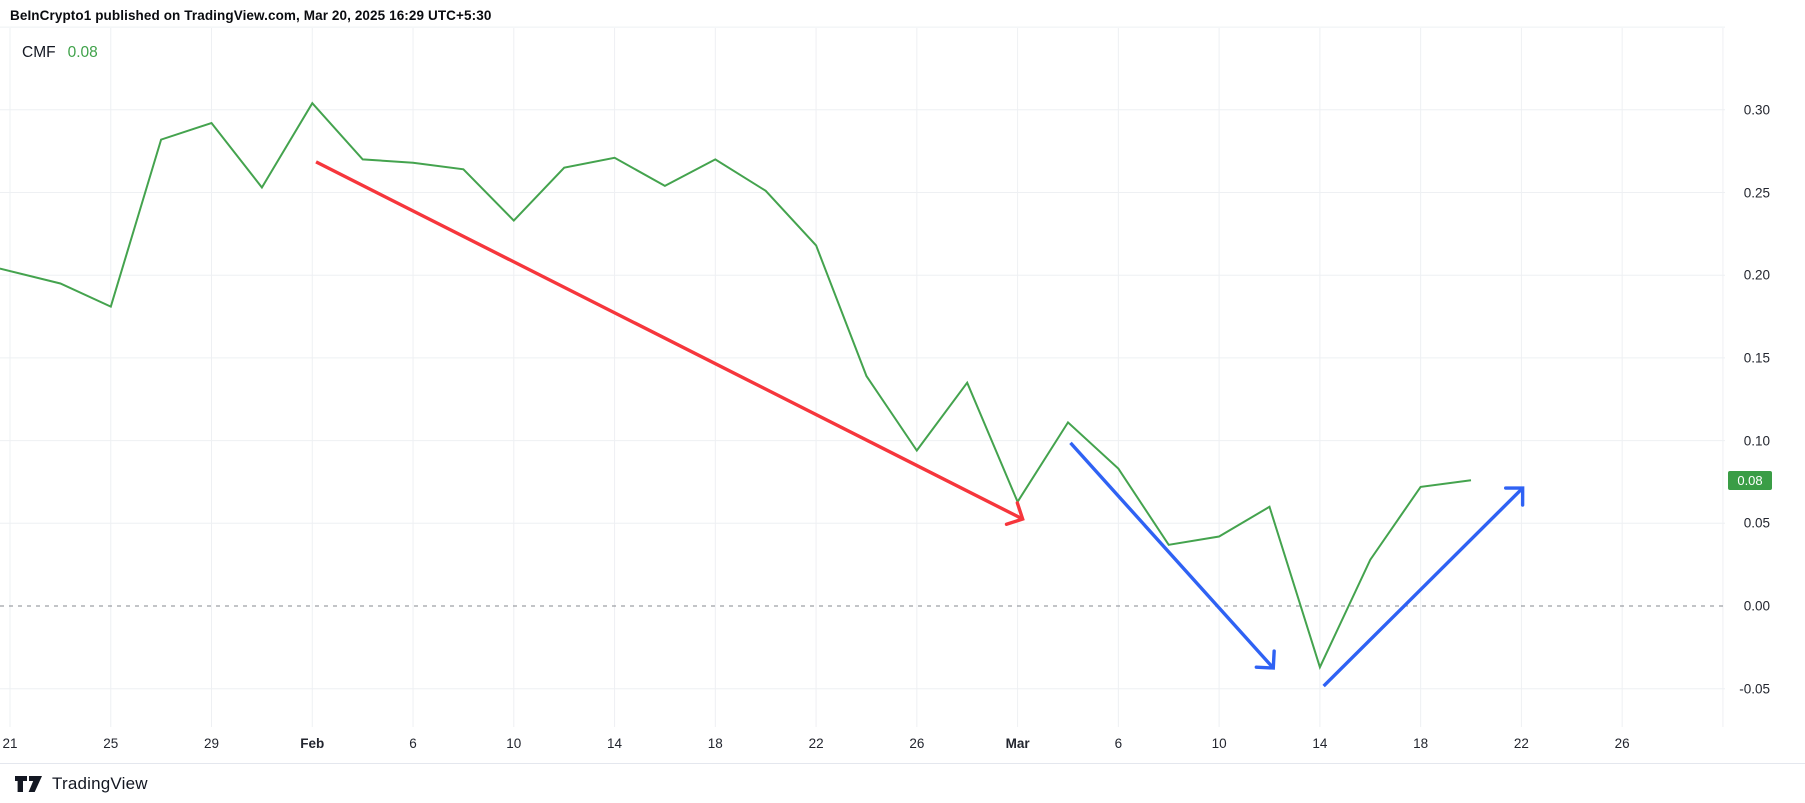 The width and height of the screenshot is (1805, 803). Describe the element at coordinates (1765, 381) in the screenshot. I see `price-axis: 0.30 0.25 0.20 0.15 0.10 0.05 0.00 -0.05` at that location.